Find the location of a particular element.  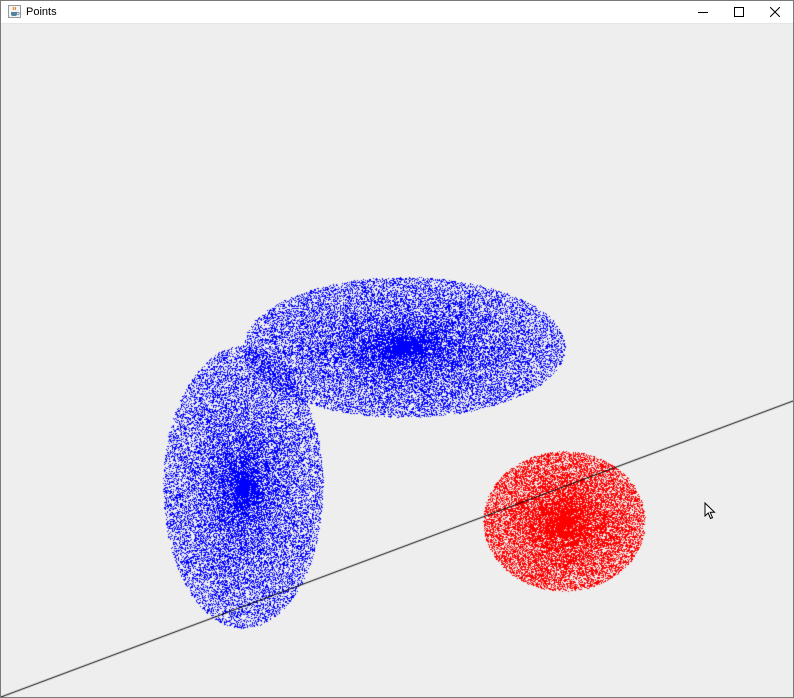

maximize-icon is located at coordinates (739, 12).